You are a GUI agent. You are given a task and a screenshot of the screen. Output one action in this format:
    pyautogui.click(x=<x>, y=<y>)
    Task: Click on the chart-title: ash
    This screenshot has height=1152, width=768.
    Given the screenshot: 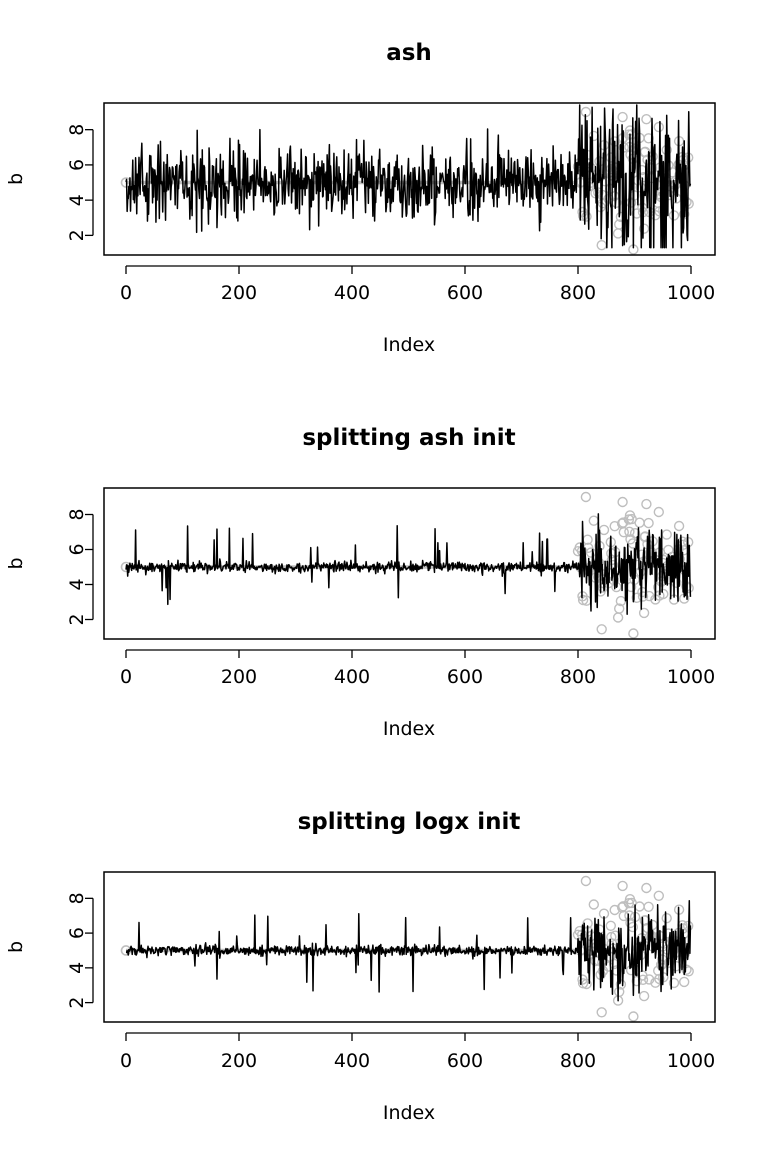 What is the action you would take?
    pyautogui.click(x=409, y=53)
    